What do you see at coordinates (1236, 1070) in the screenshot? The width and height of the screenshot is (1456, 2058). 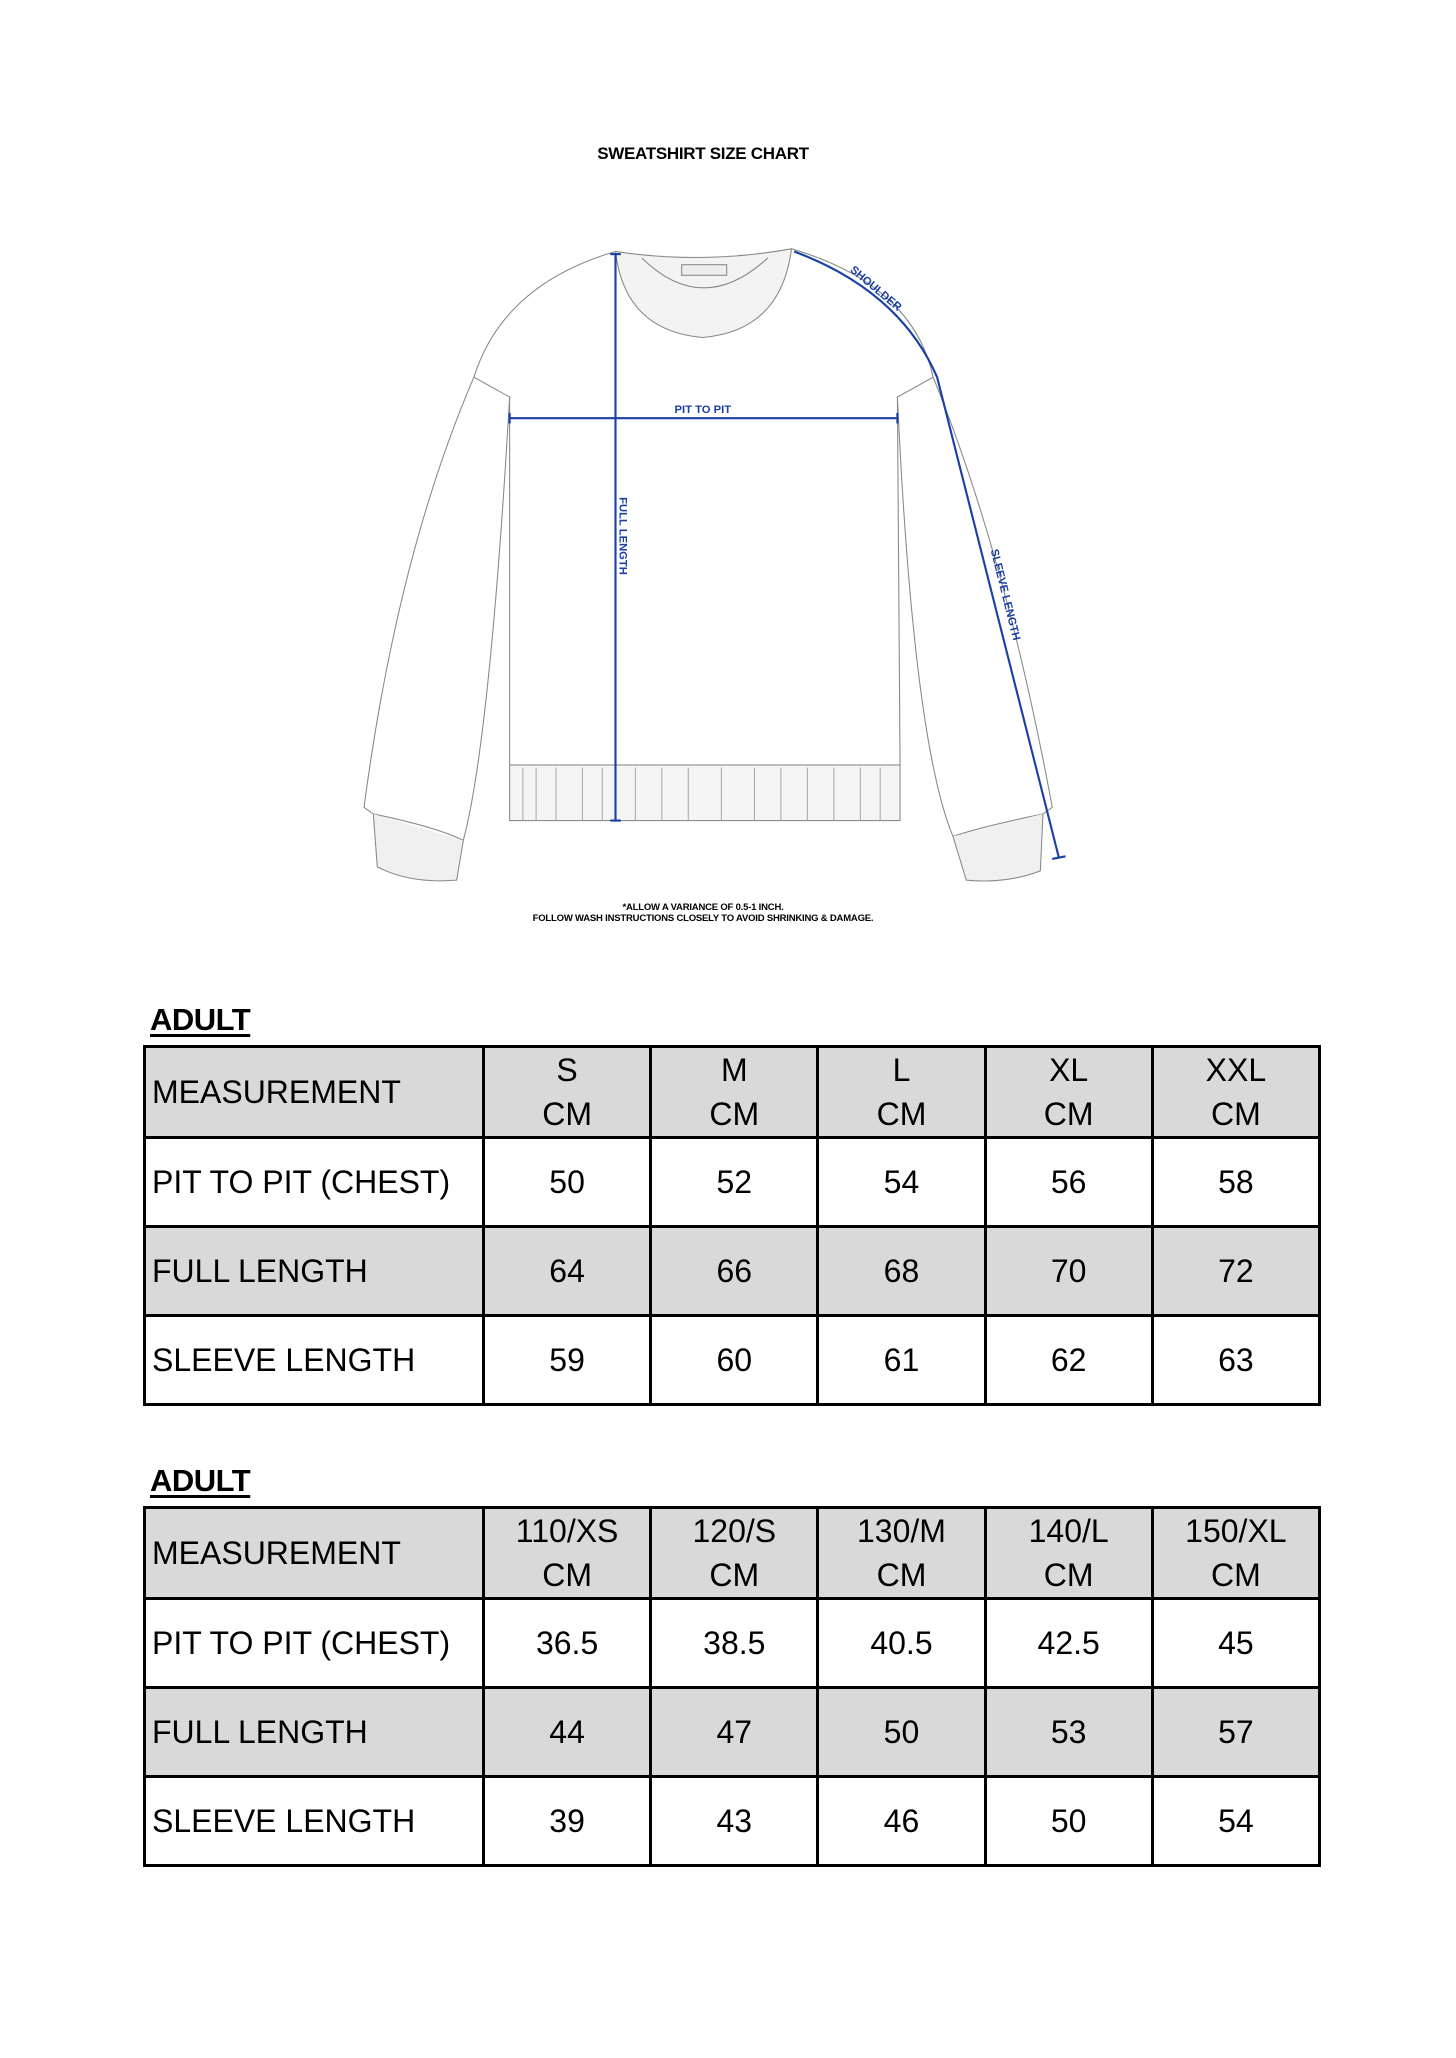 I see `size-label: XXL` at bounding box center [1236, 1070].